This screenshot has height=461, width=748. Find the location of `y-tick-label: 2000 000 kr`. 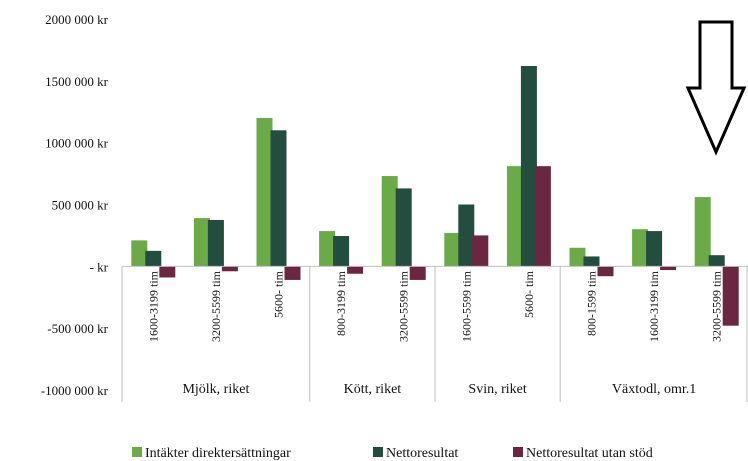

y-tick-label: 2000 000 kr is located at coordinates (77, 19).